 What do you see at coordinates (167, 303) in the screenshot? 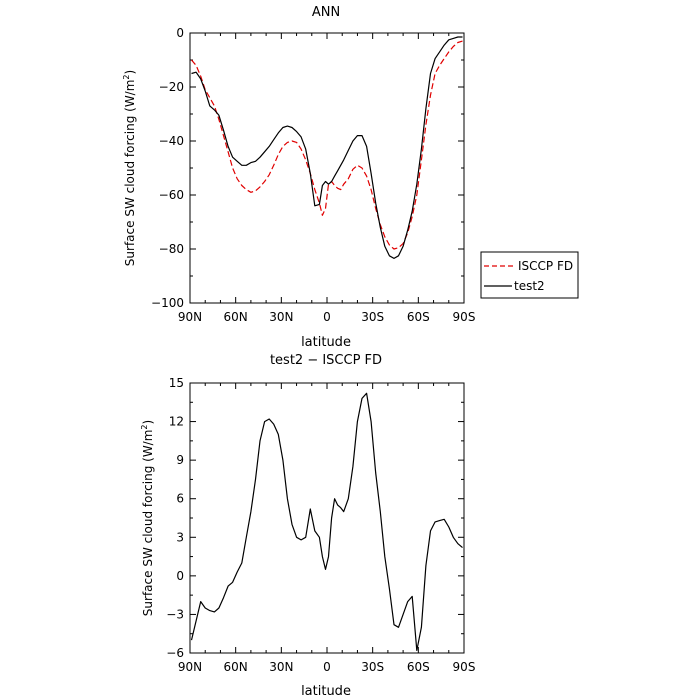
I see `y-tick-label: −100` at bounding box center [167, 303].